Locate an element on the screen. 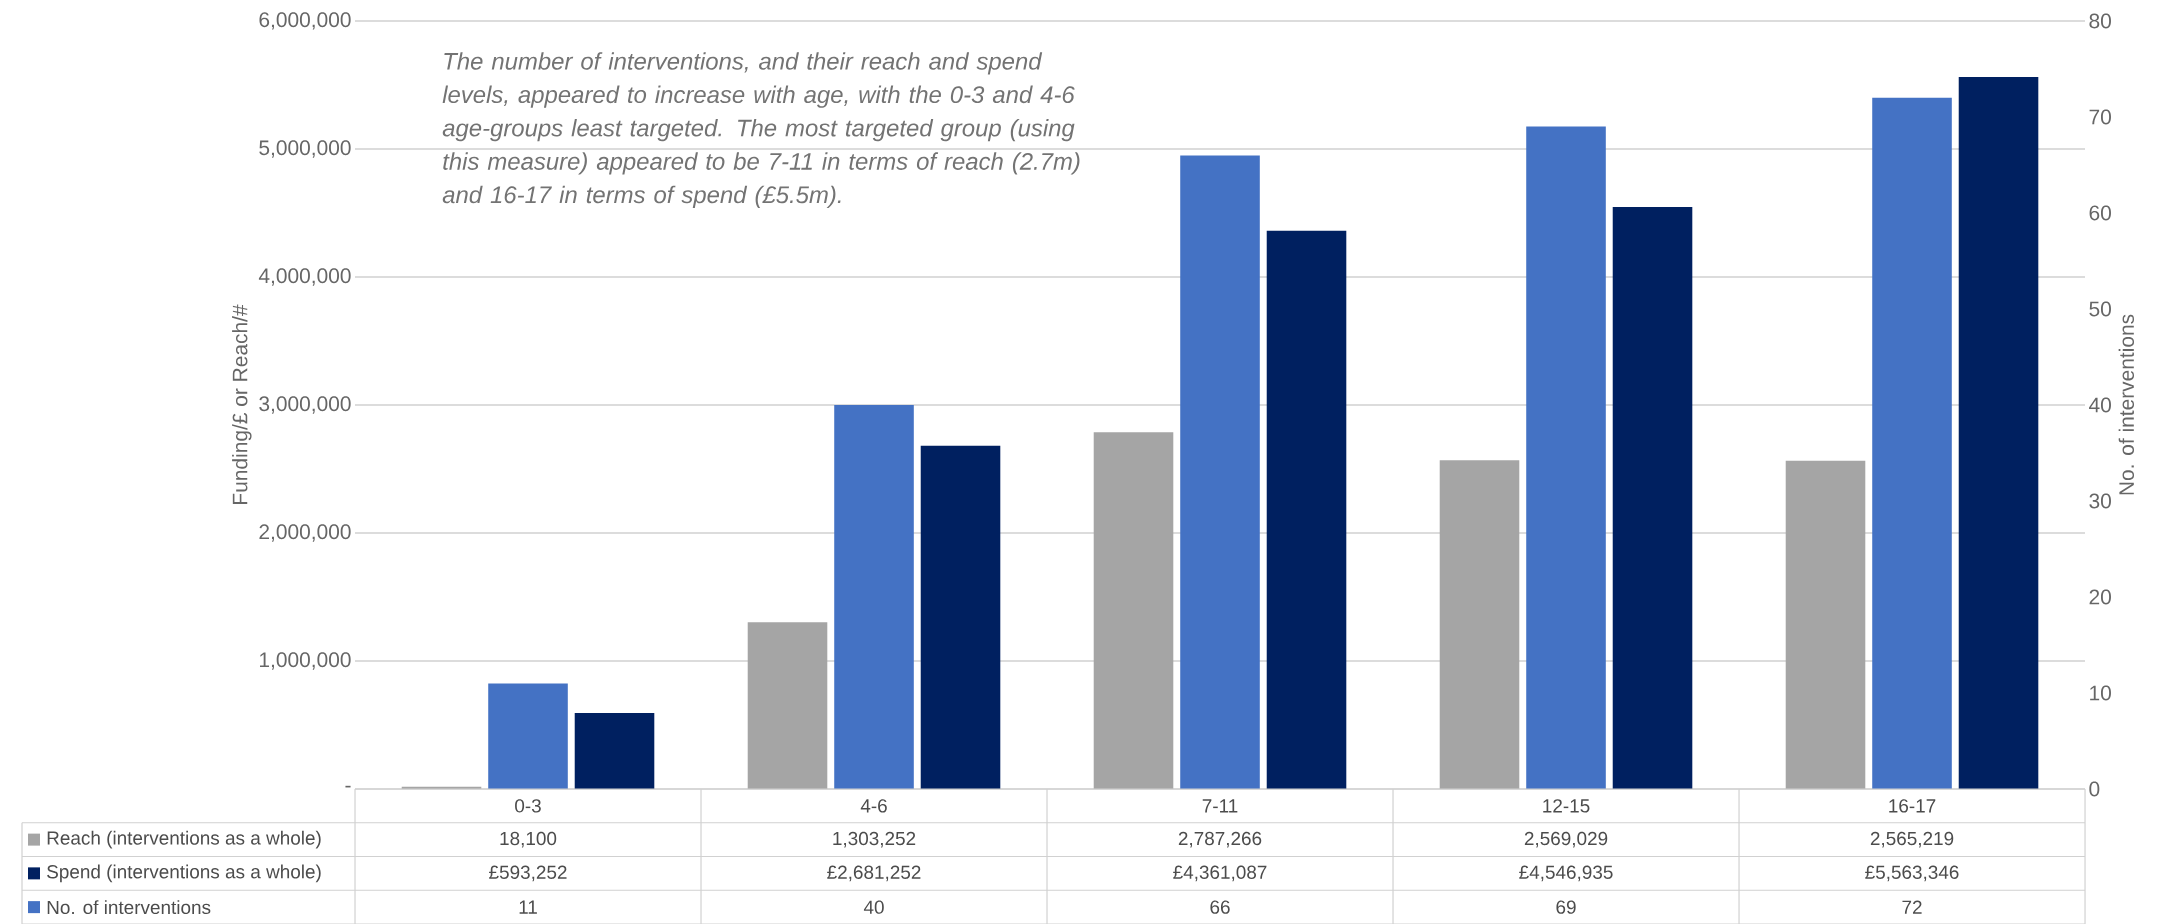  y2-tick-label: 70 is located at coordinates (2100, 117).